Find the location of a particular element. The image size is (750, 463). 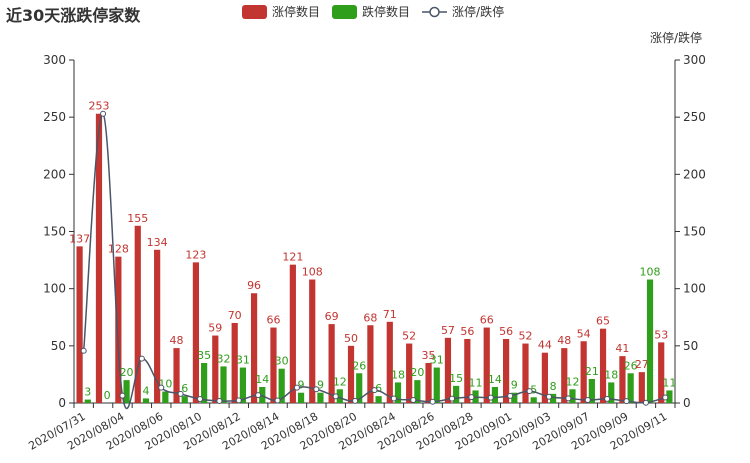

data-label-limit-up: 56 is located at coordinates (506, 331).